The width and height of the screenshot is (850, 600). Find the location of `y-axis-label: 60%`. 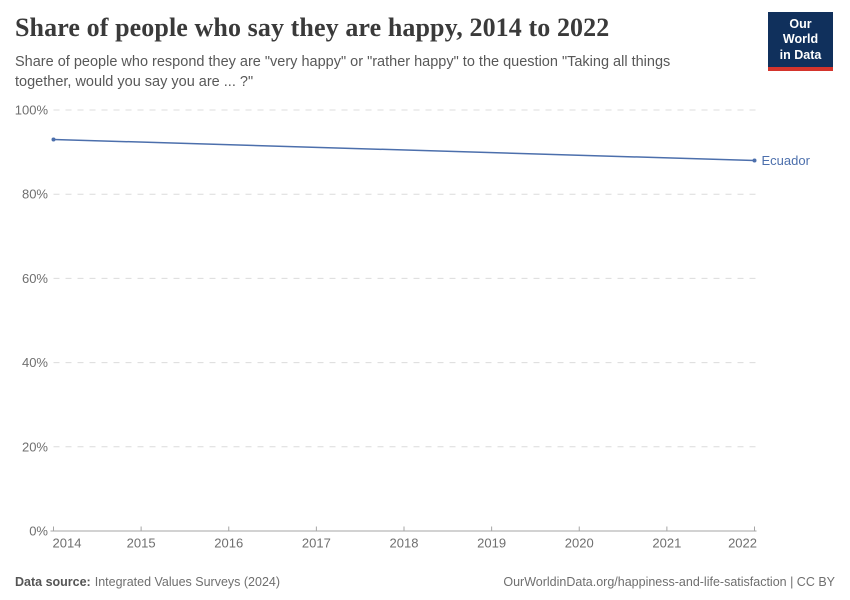

y-axis-label: 60% is located at coordinates (35, 278).